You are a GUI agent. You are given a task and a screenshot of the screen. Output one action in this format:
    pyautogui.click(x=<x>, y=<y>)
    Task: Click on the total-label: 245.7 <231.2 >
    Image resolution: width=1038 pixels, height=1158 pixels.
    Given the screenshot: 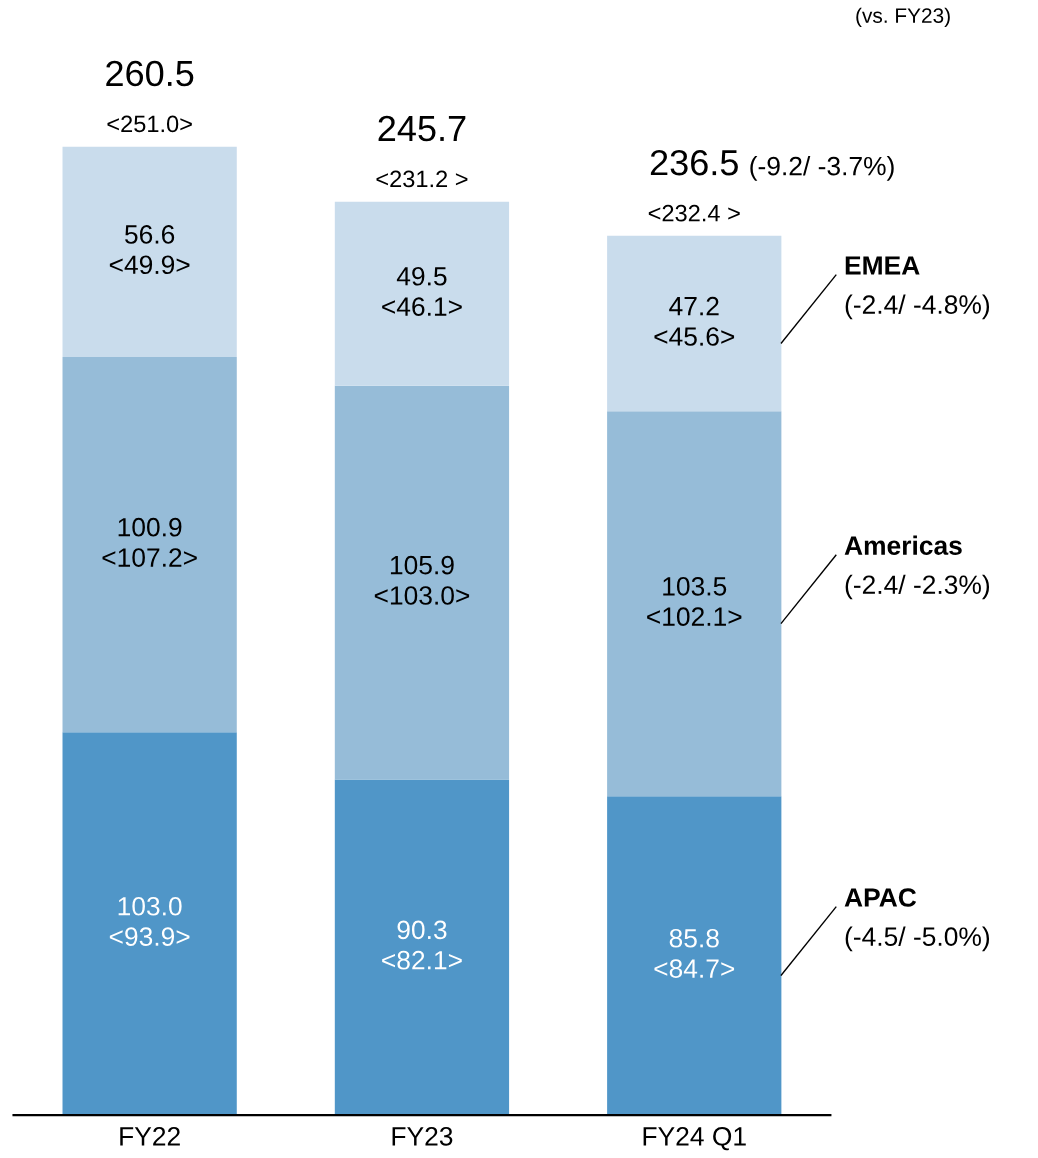 What is the action you would take?
    pyautogui.click(x=422, y=151)
    